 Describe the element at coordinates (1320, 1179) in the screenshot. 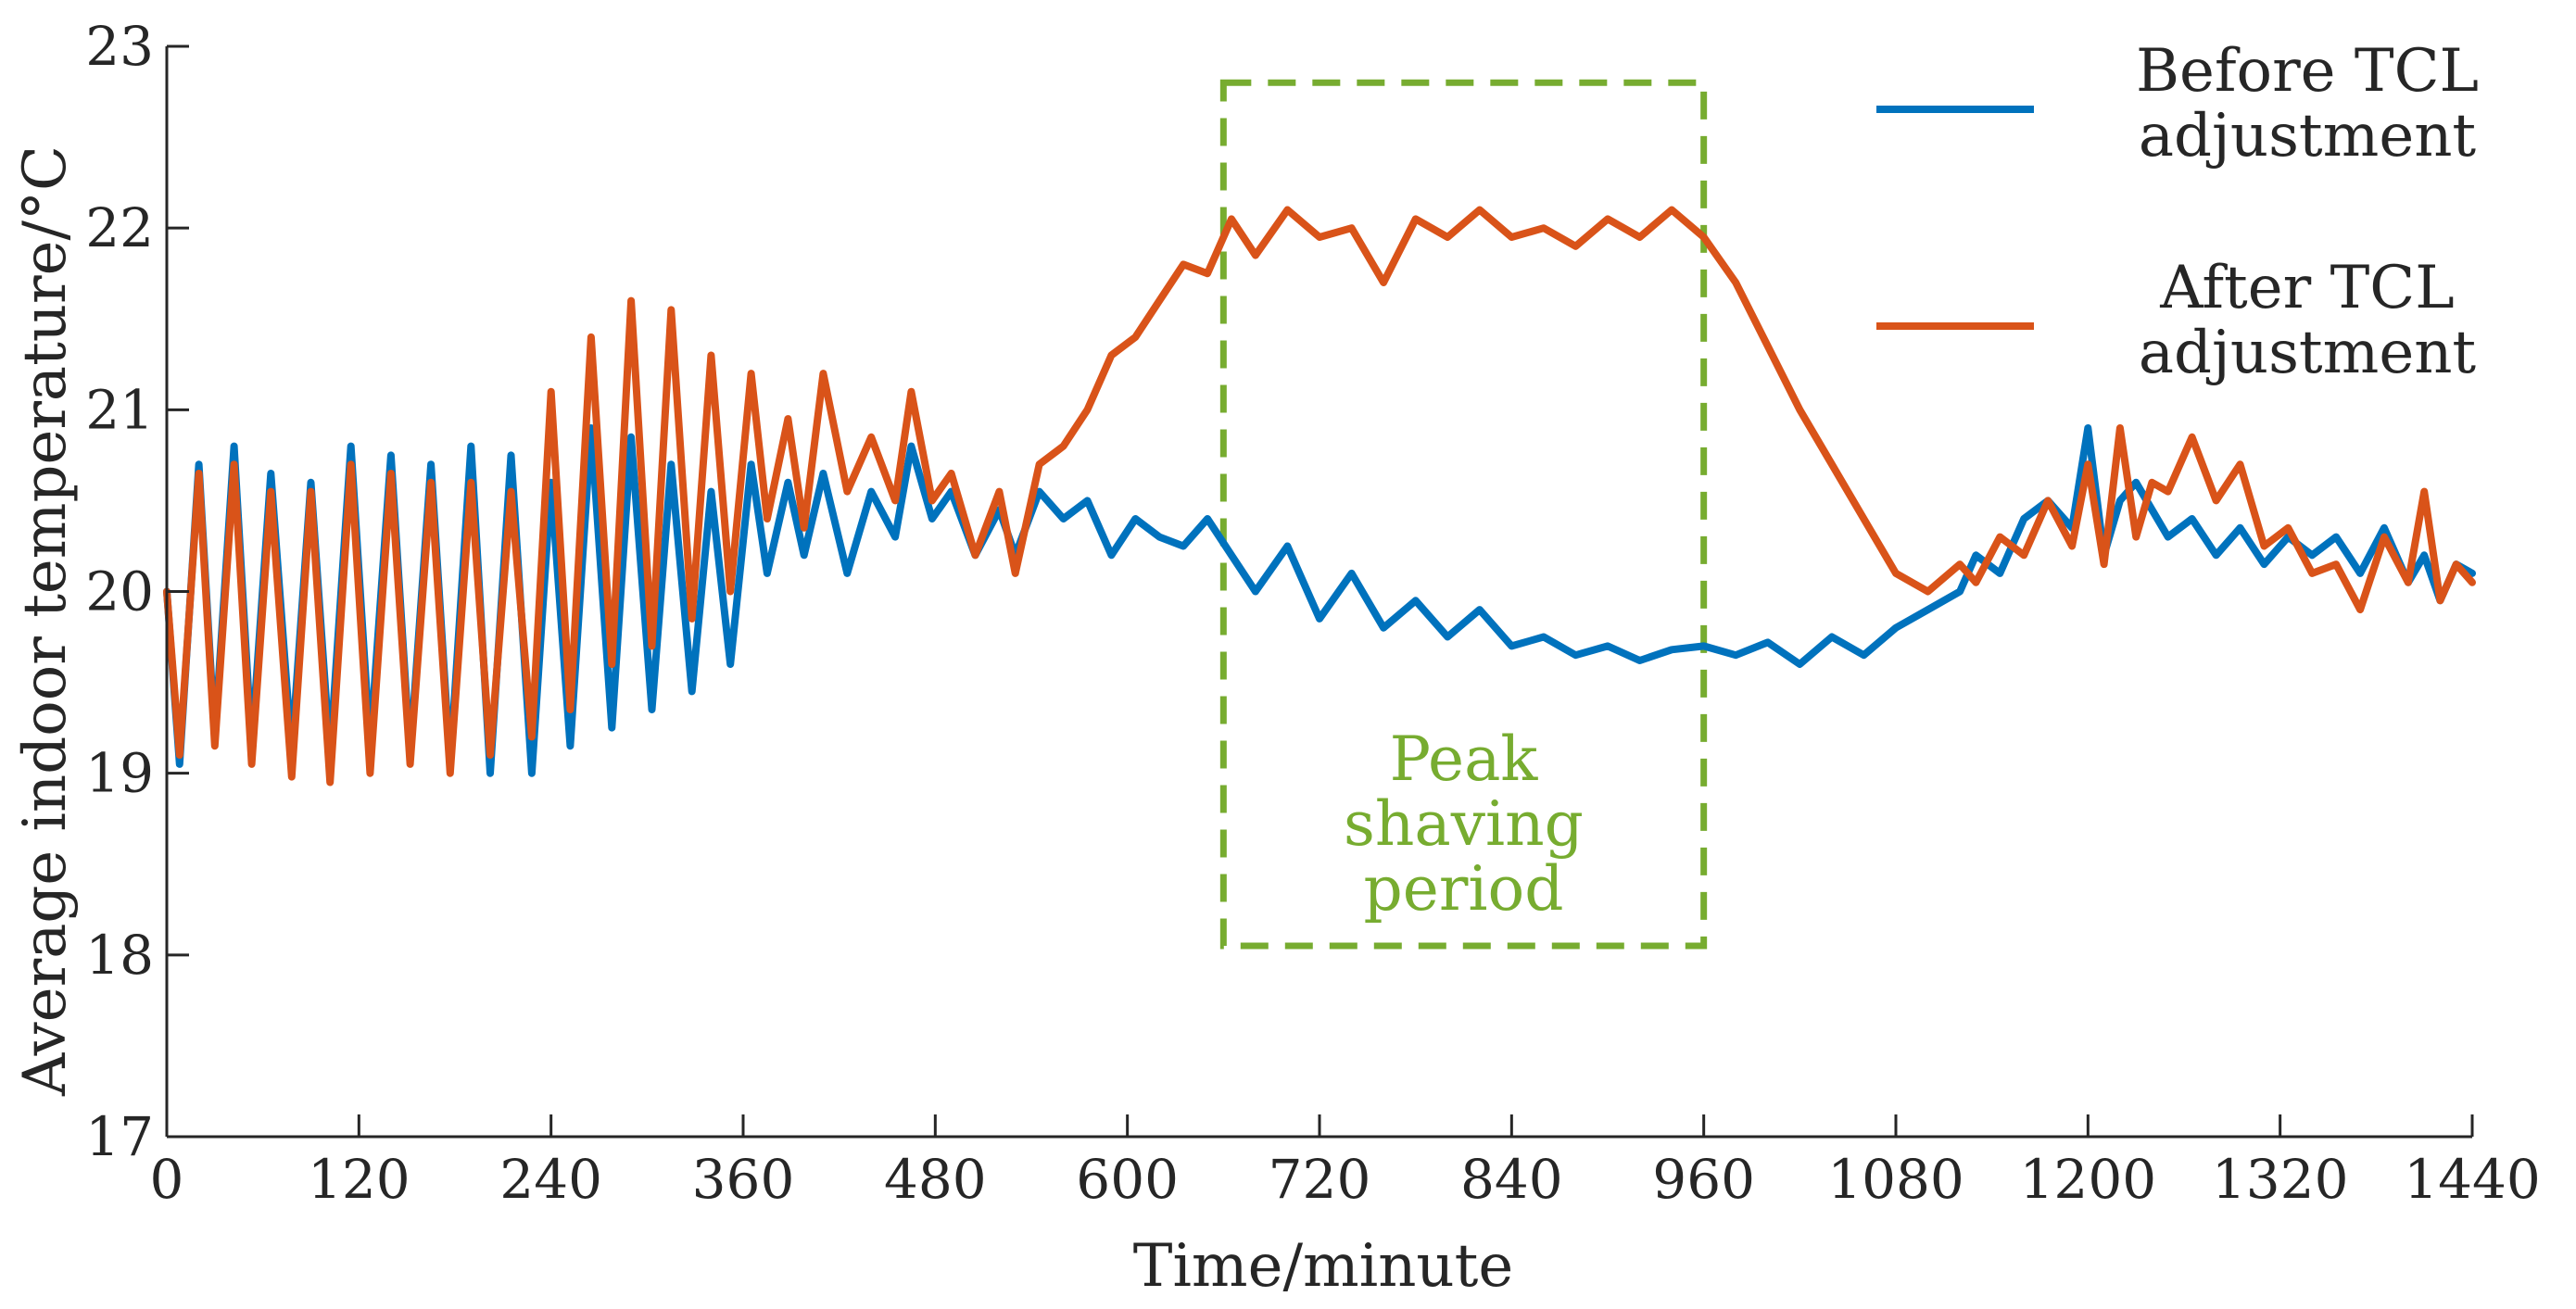

I see `x-tick-label: 720` at that location.